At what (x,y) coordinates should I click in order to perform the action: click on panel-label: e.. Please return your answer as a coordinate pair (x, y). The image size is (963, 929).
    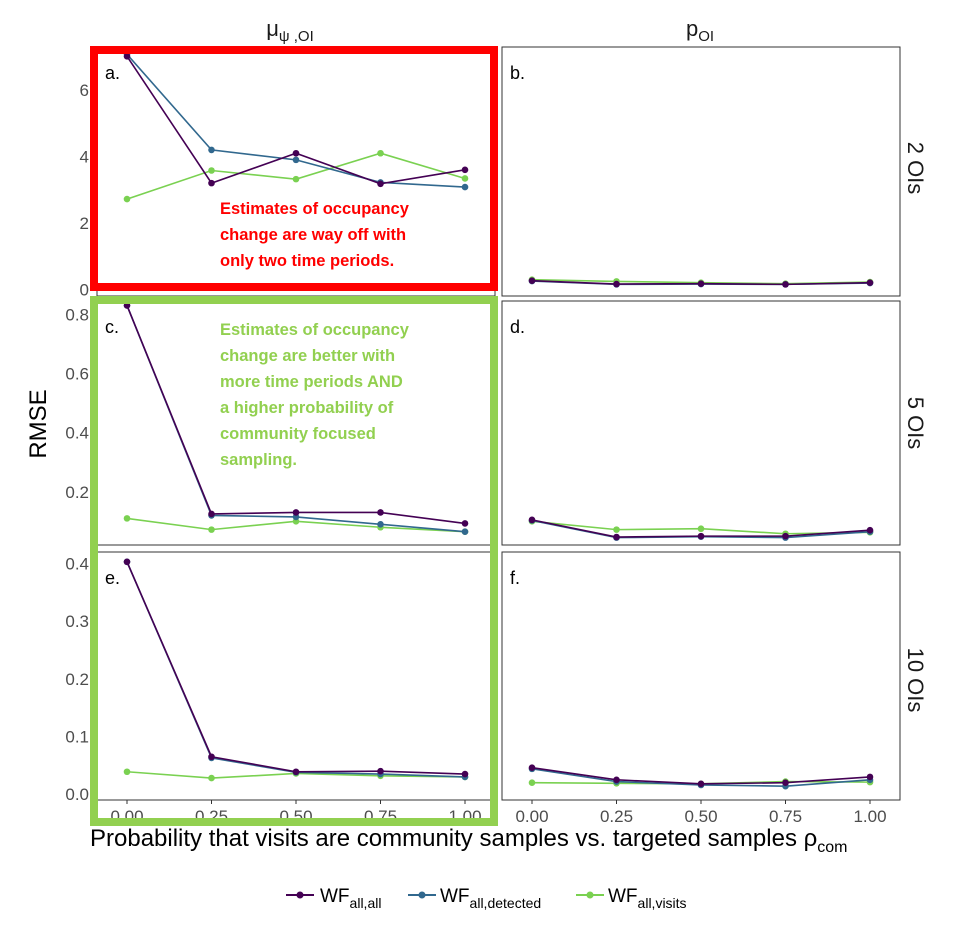
    Looking at the image, I should click on (112, 578).